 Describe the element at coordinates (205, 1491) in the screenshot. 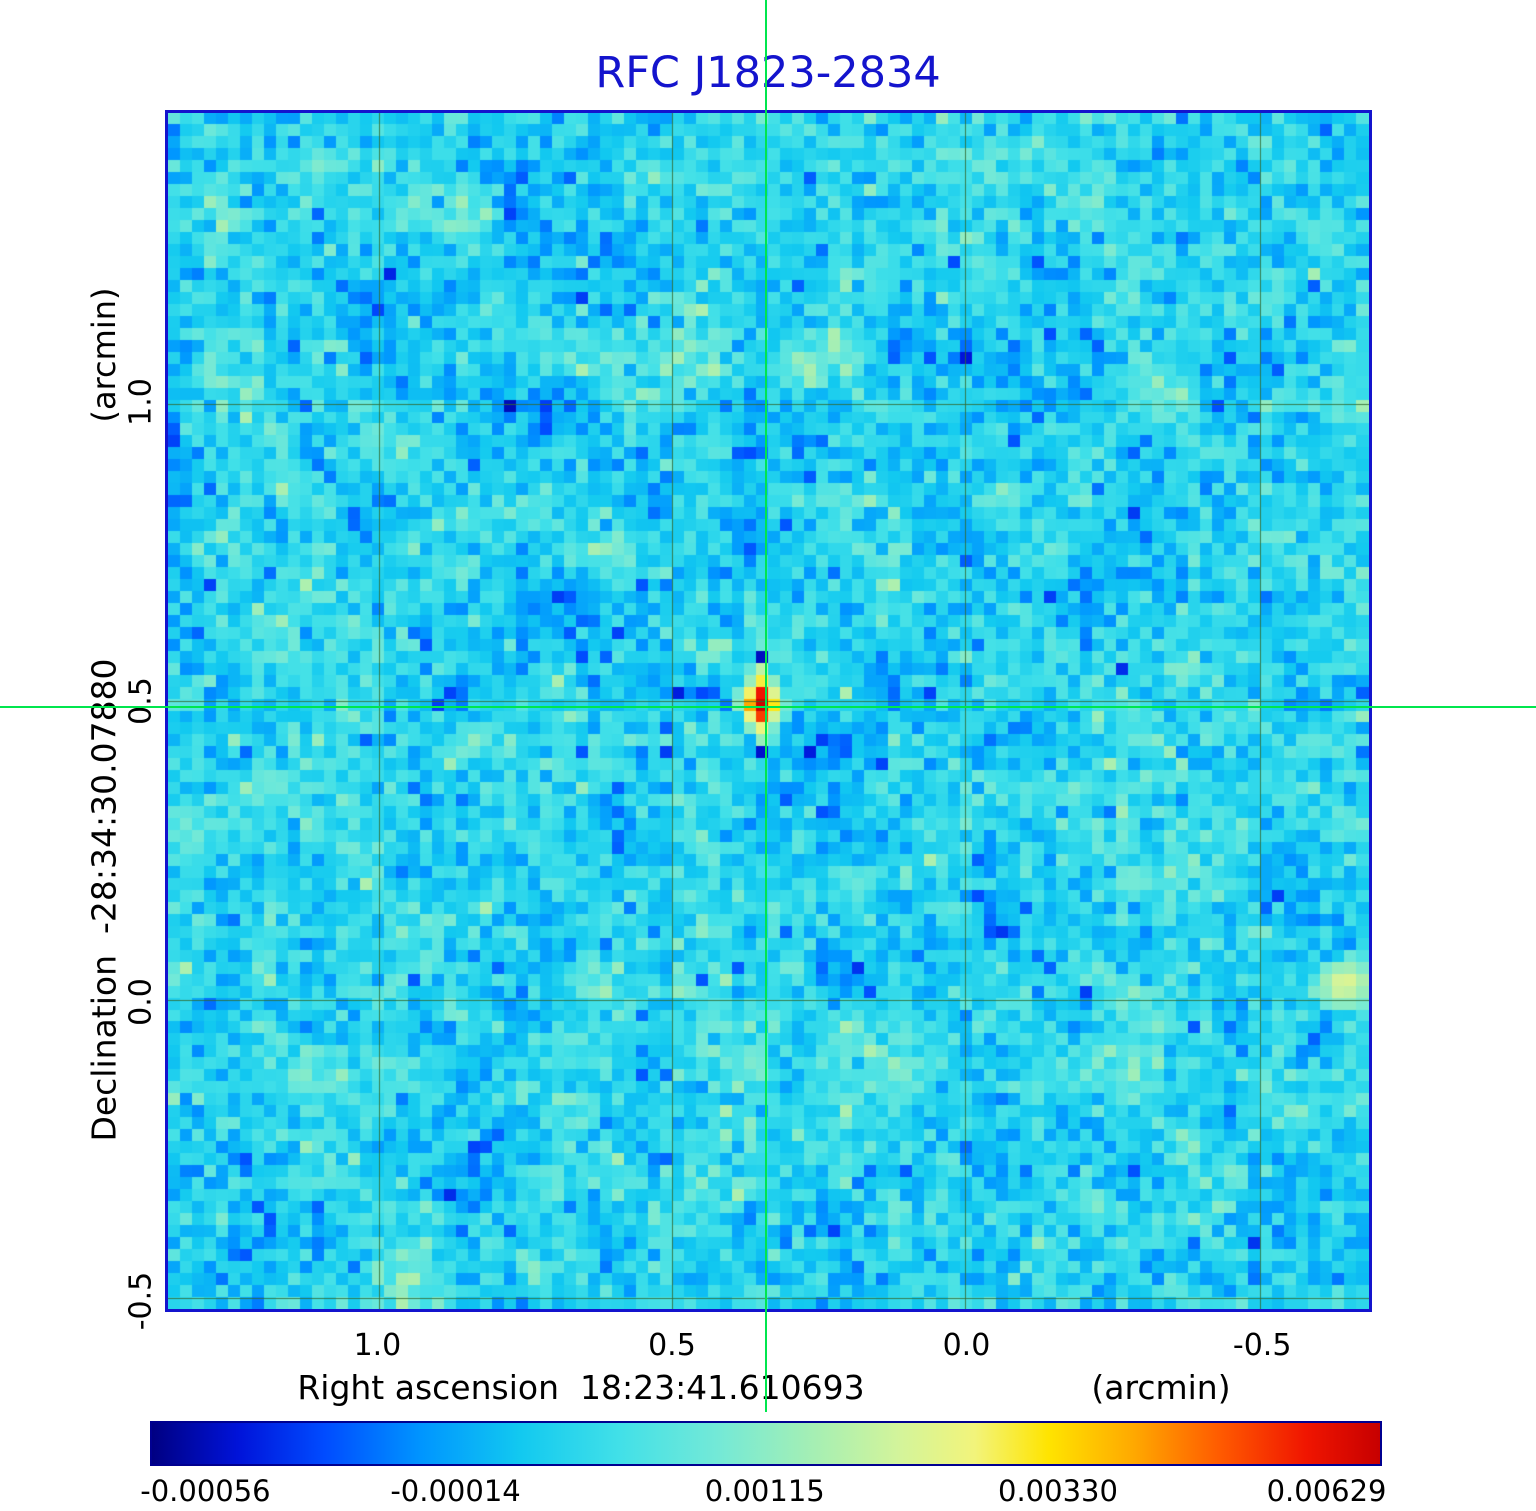

I see `colorbar-tick-label: -0.00056` at that location.